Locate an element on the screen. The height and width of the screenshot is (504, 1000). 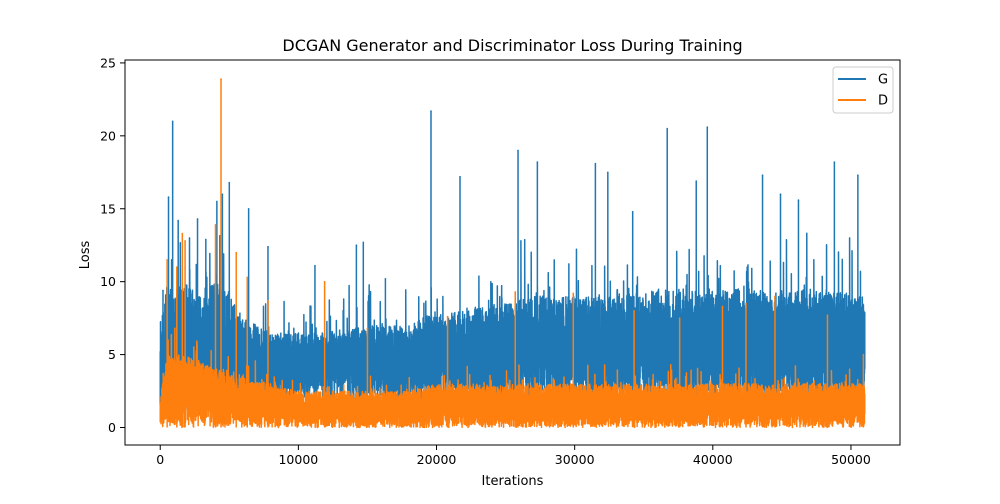
x-tick-label: 10000 is located at coordinates (298, 459).